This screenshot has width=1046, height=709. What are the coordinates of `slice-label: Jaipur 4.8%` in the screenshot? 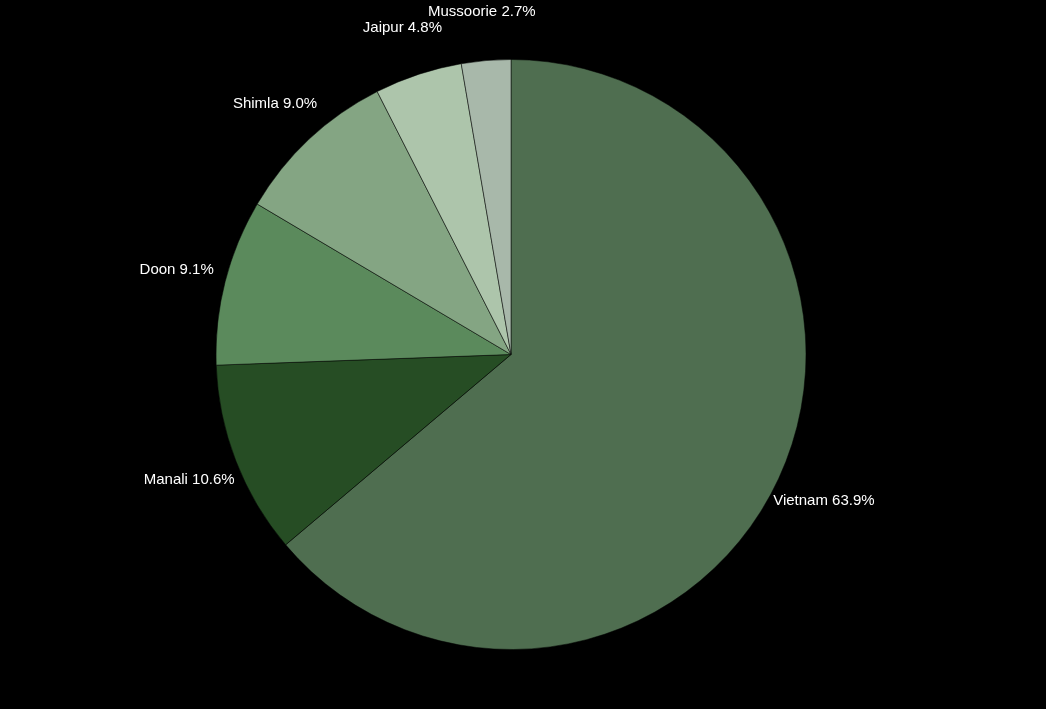 It's located at (402, 27).